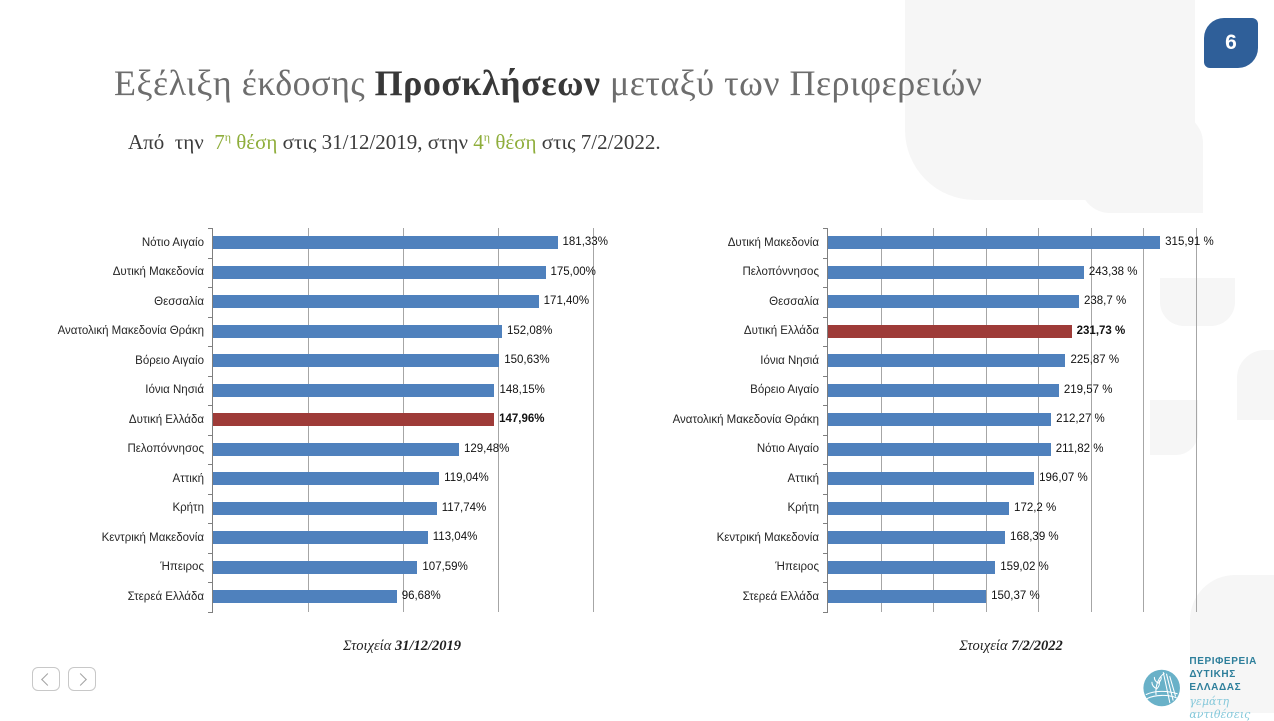  What do you see at coordinates (404, 273) in the screenshot?
I see `bar-row: 175,00%` at bounding box center [404, 273].